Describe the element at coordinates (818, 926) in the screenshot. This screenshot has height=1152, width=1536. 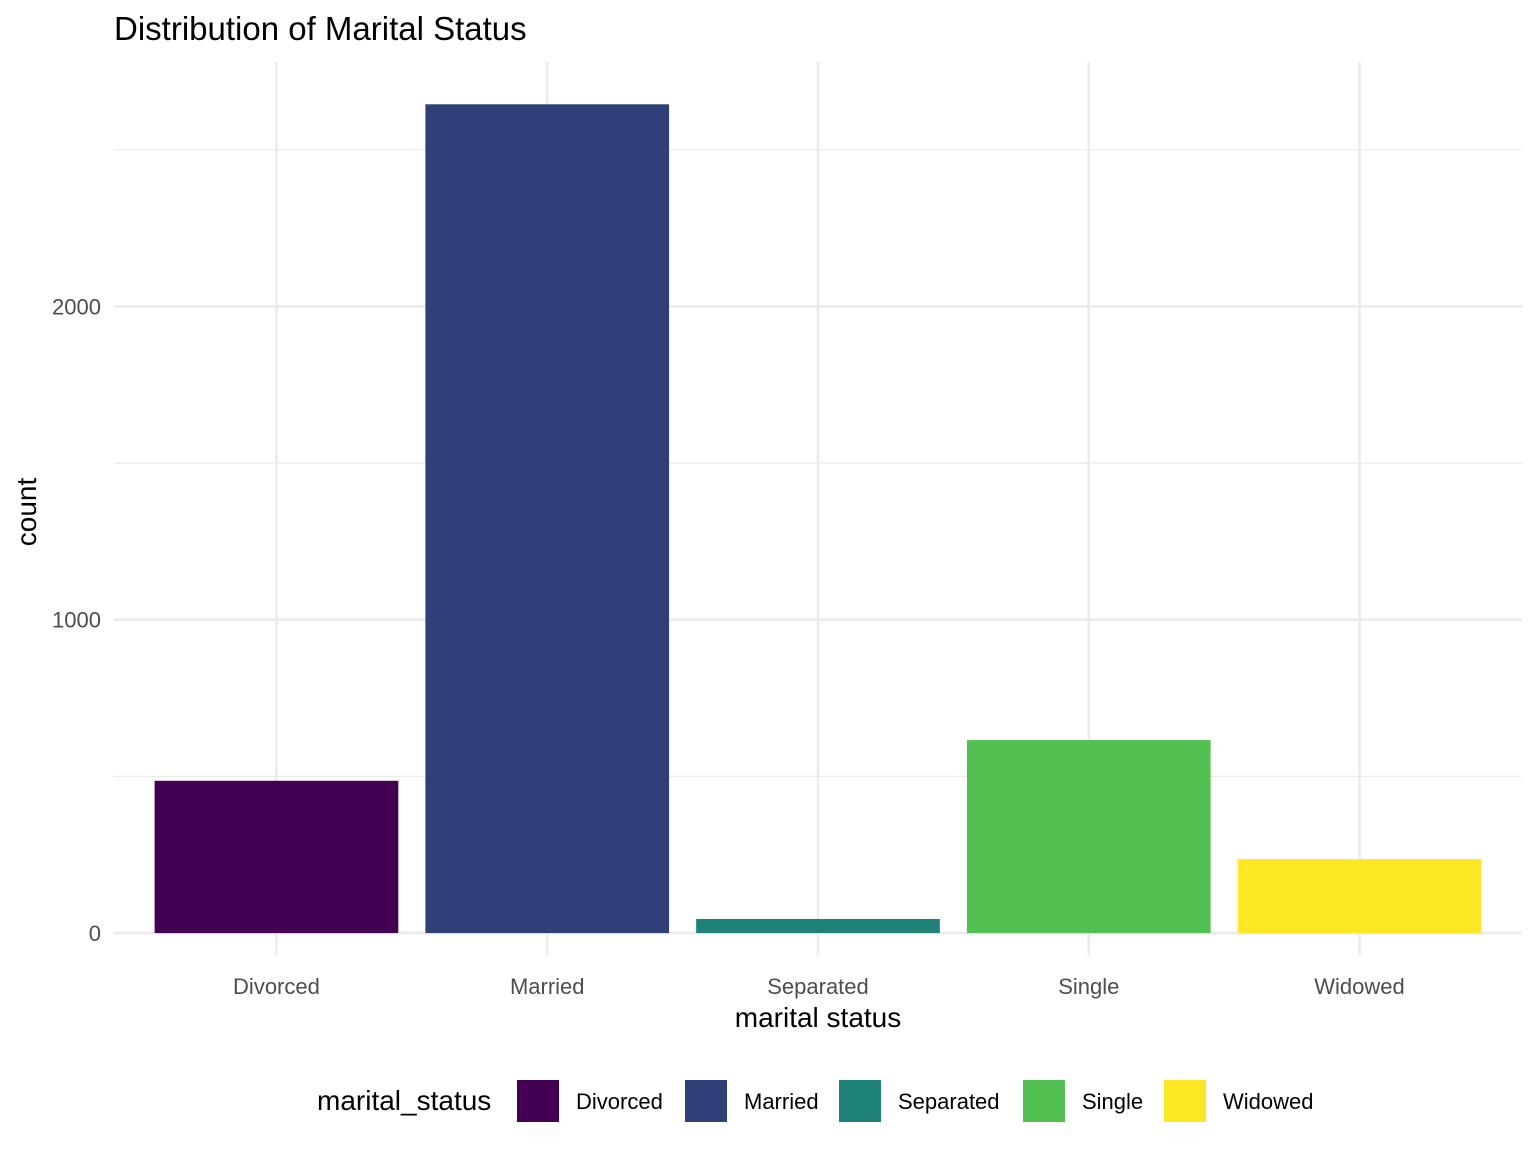
I see `bar-separated` at that location.